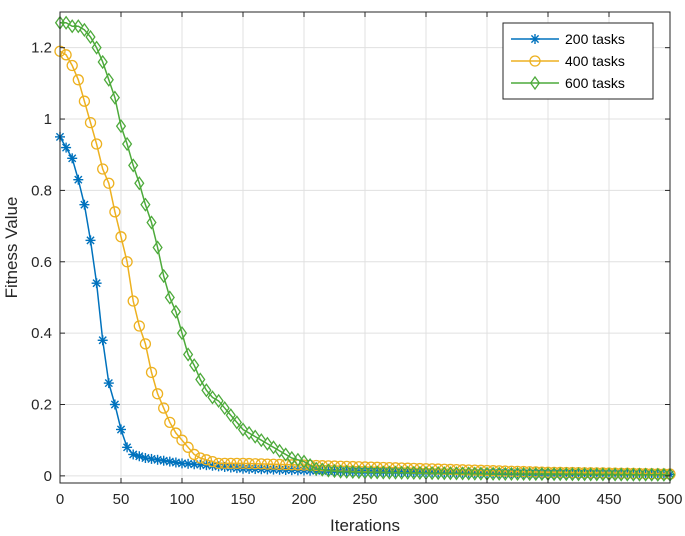 Image resolution: width=685 pixels, height=536 pixels. I want to click on x-tick-label: 250, so click(364, 499).